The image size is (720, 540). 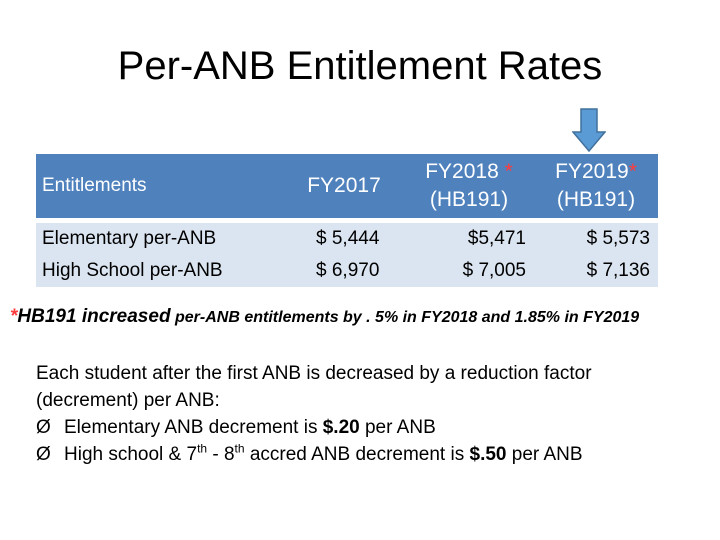 What do you see at coordinates (469, 199) in the screenshot?
I see `header-fy2018-sub: (HB191)` at bounding box center [469, 199].